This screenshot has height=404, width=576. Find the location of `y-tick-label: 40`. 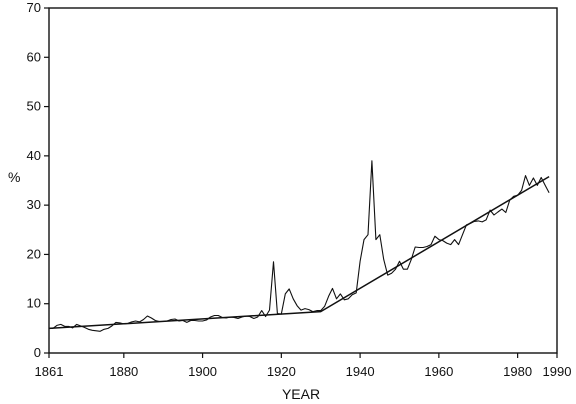

y-tick-label: 40 is located at coordinates (34, 155).